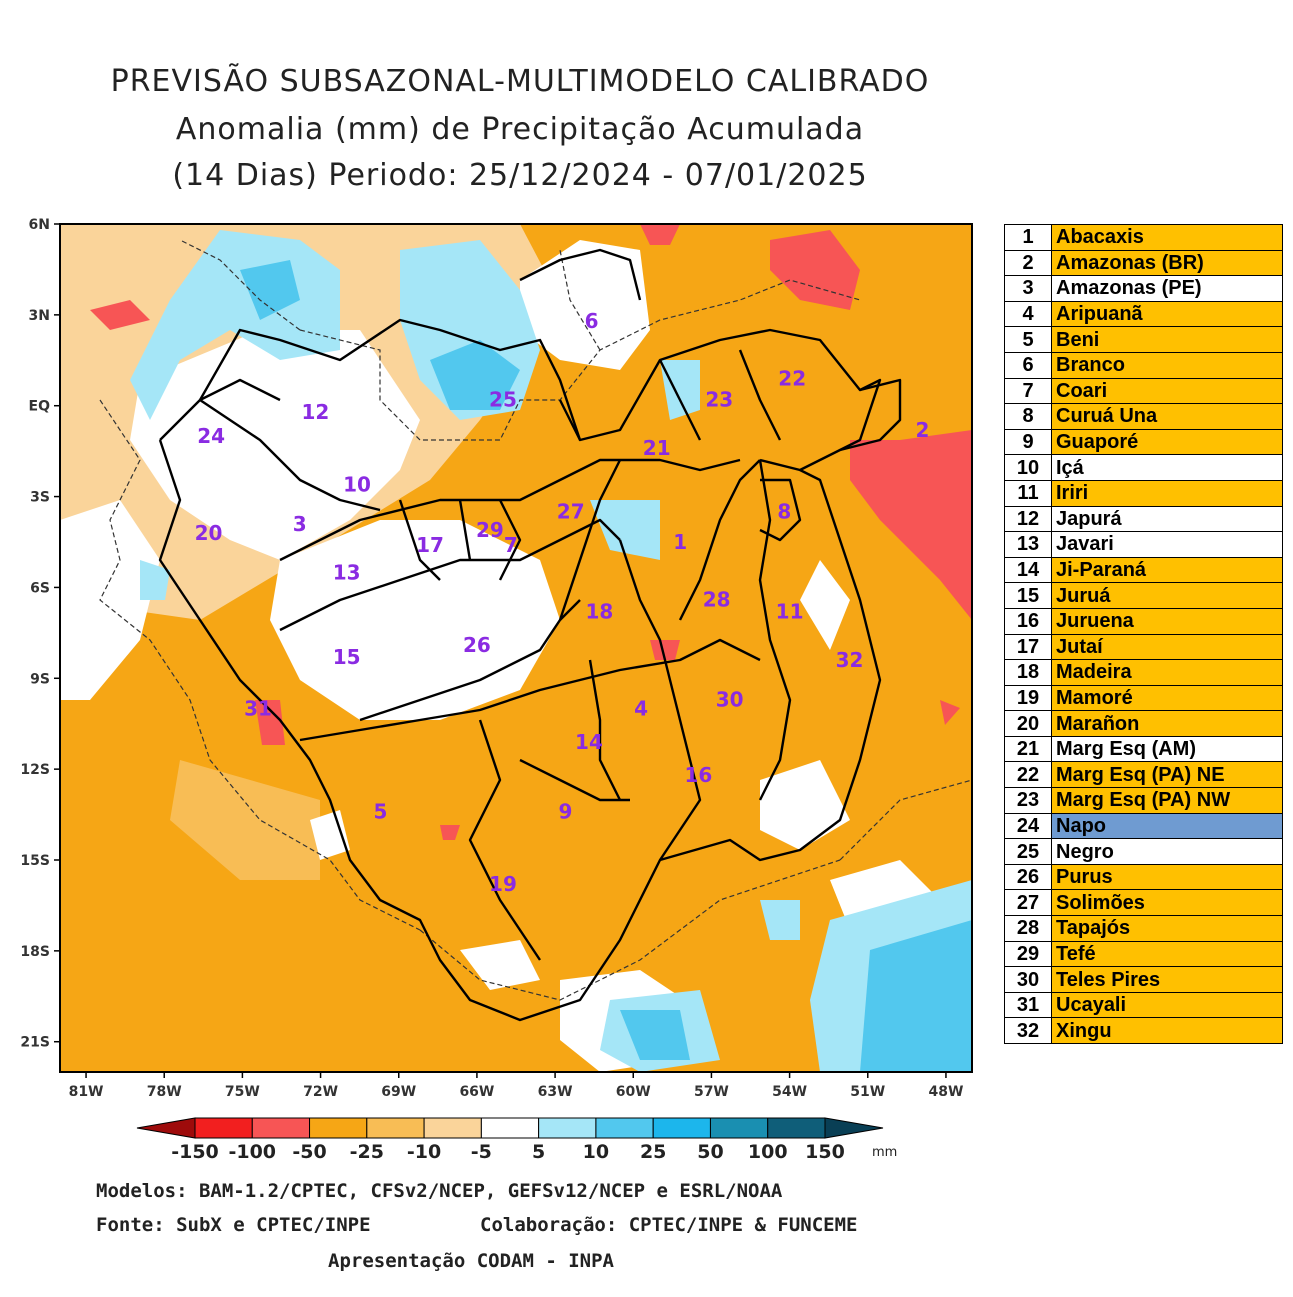  Describe the element at coordinates (1143, 698) in the screenshot. I see `legend-row: 19 Mamoré` at that location.